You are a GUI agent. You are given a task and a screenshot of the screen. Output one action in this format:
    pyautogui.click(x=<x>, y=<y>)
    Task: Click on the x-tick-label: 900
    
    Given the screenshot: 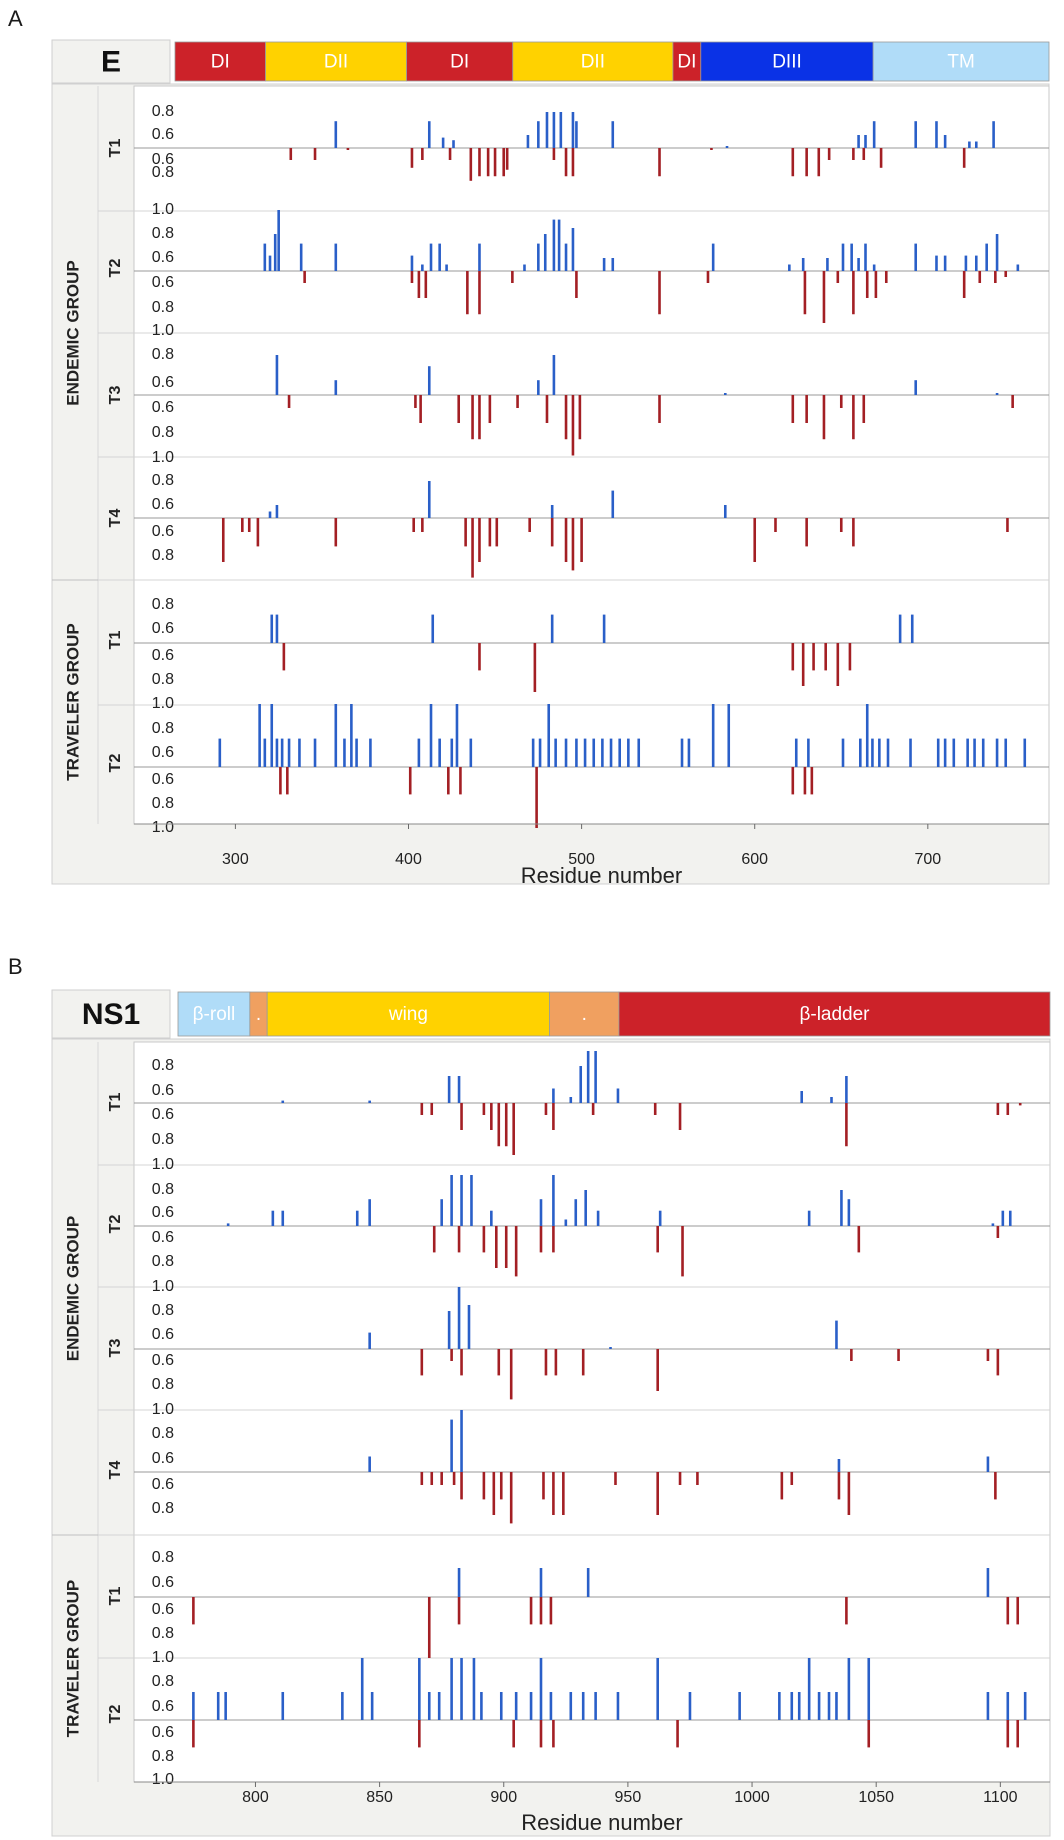 What is the action you would take?
    pyautogui.click(x=503, y=1797)
    